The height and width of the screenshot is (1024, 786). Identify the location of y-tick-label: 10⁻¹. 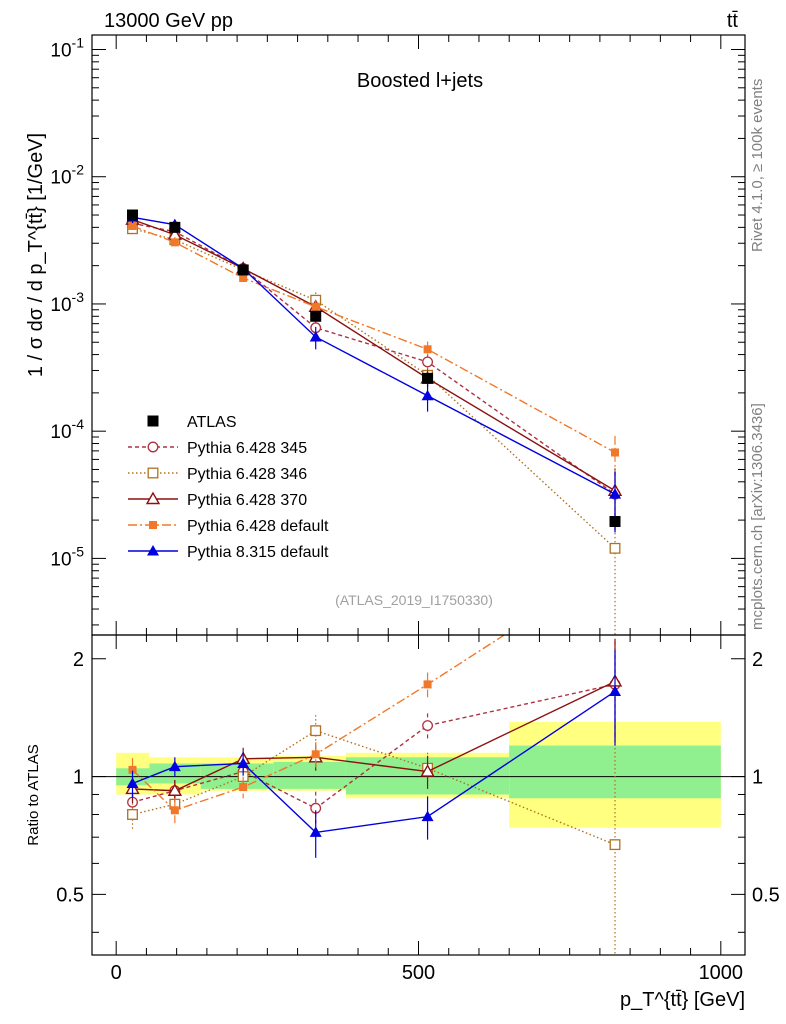
(67, 47).